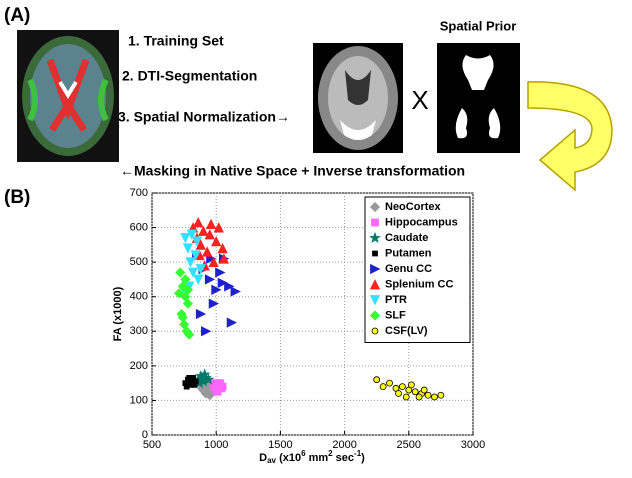  I want to click on wm, so click(358, 130).